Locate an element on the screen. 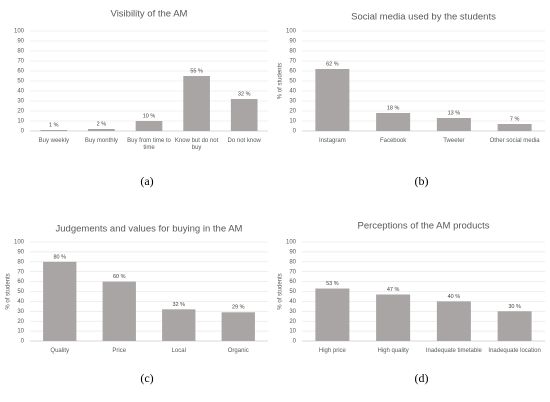 The width and height of the screenshot is (550, 402). chart-title: Visibility of the AM is located at coordinates (149, 14).